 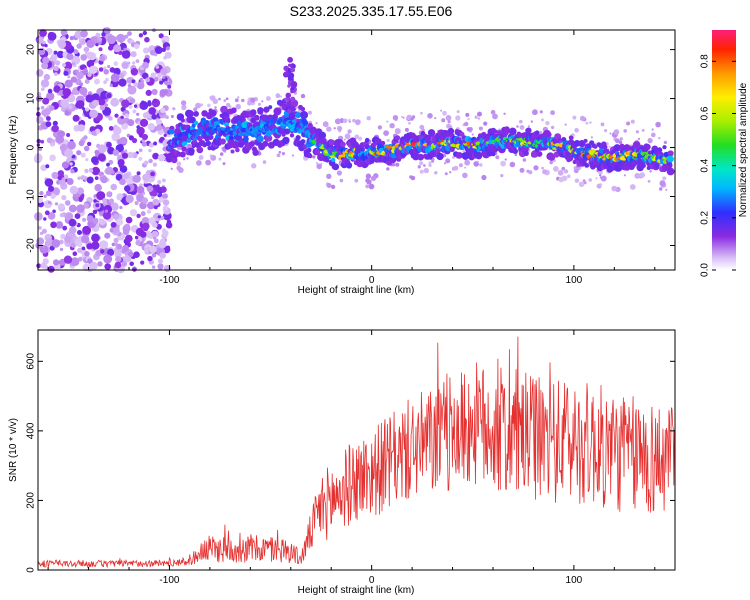 What do you see at coordinates (333, 160) in the screenshot?
I see `ridge-body` at bounding box center [333, 160].